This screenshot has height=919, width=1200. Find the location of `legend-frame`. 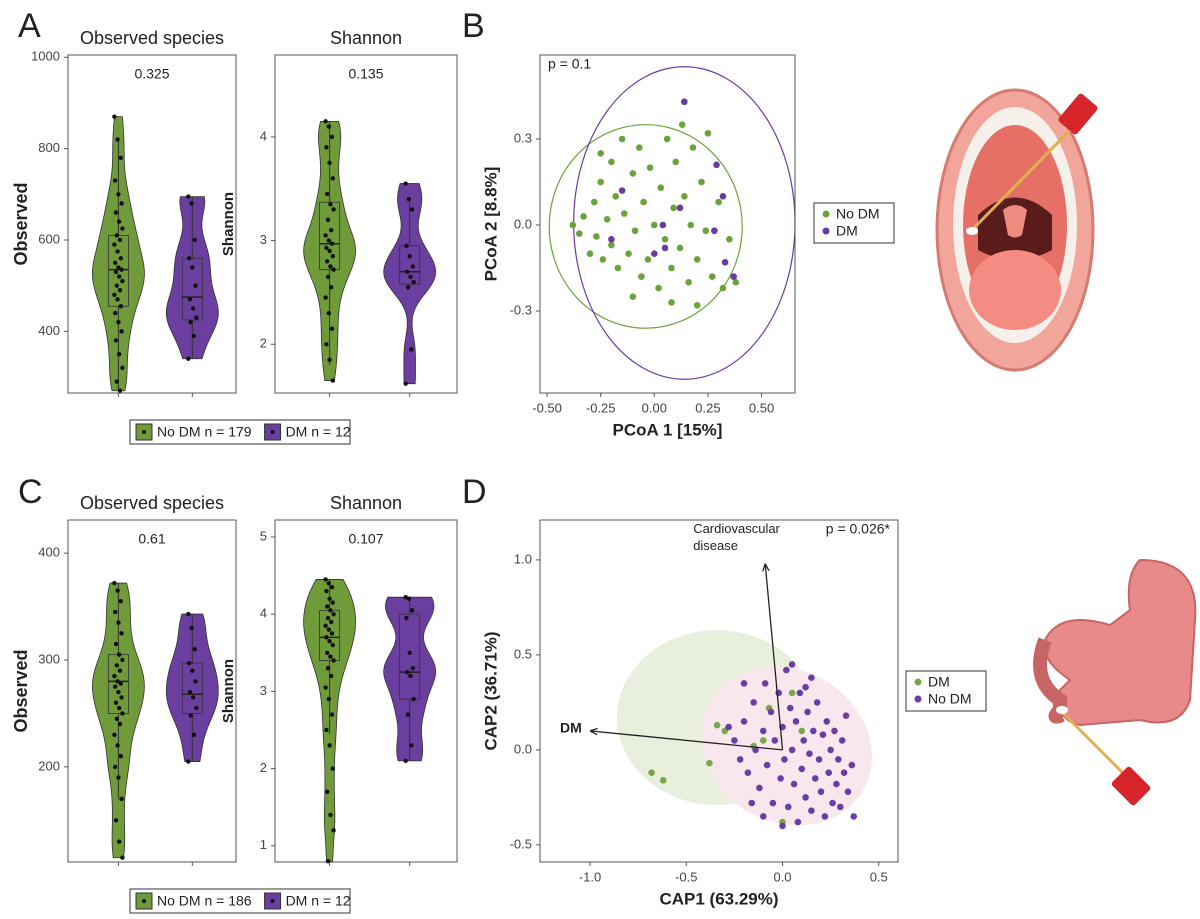

legend-frame is located at coordinates (946, 691).